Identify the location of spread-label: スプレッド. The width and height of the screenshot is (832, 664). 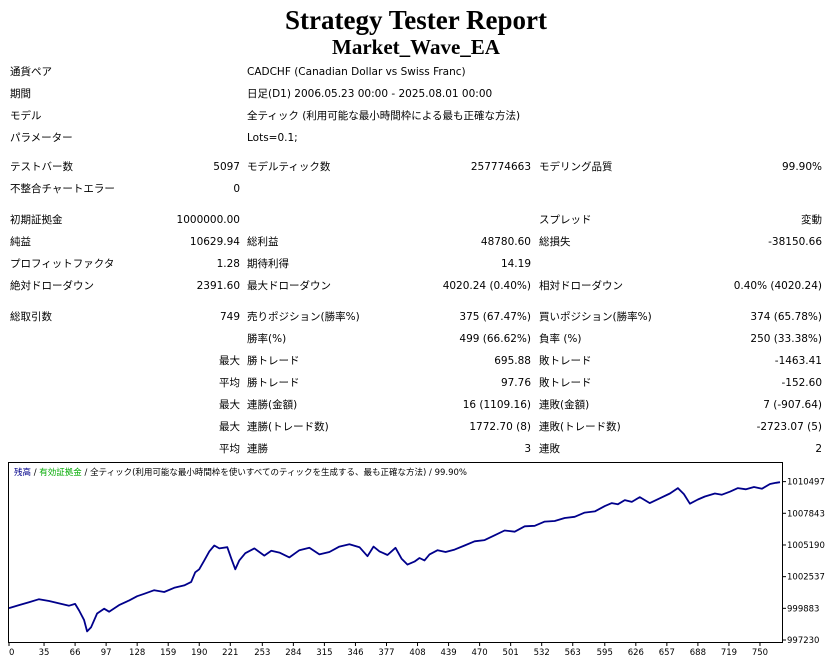
(565, 220).